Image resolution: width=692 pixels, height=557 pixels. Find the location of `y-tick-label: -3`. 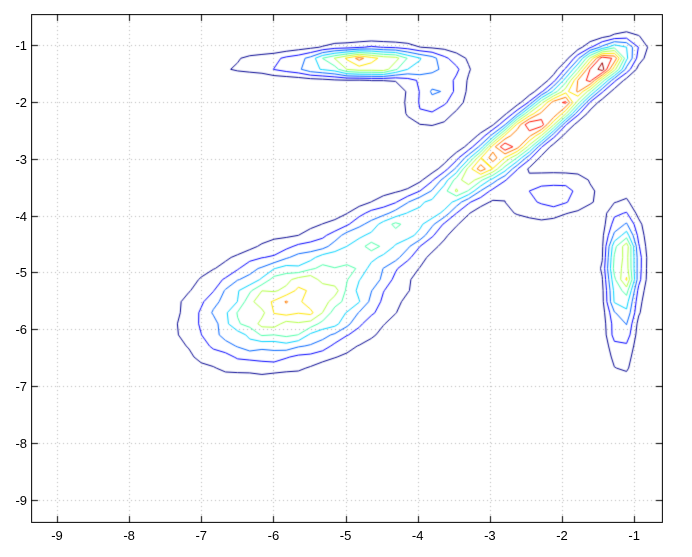

y-tick-label: -3 is located at coordinates (21, 159).